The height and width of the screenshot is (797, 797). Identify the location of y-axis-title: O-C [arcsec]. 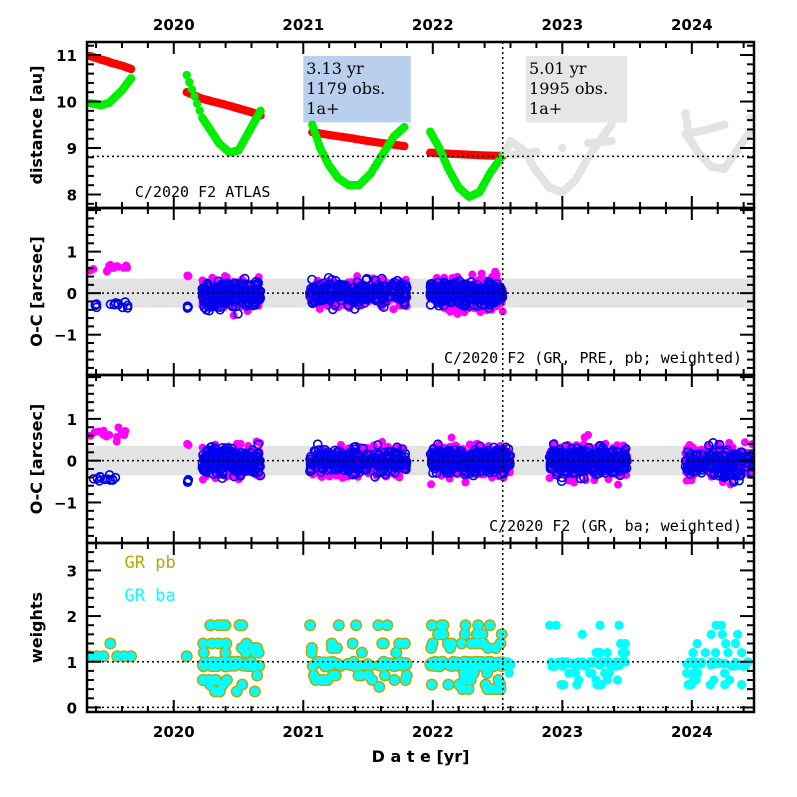
(36, 459).